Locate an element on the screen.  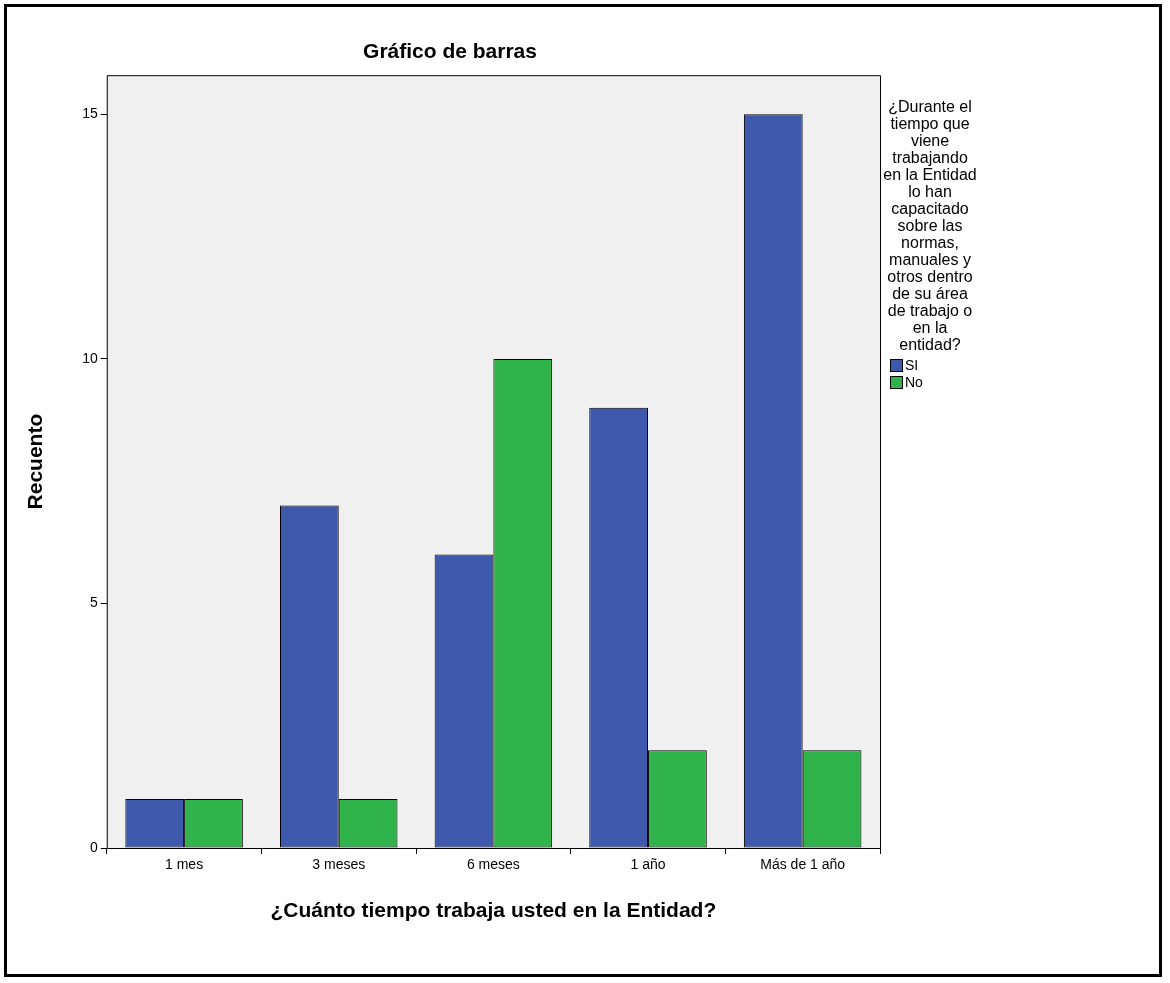
x-tick-label: 3 meses is located at coordinates (339, 864).